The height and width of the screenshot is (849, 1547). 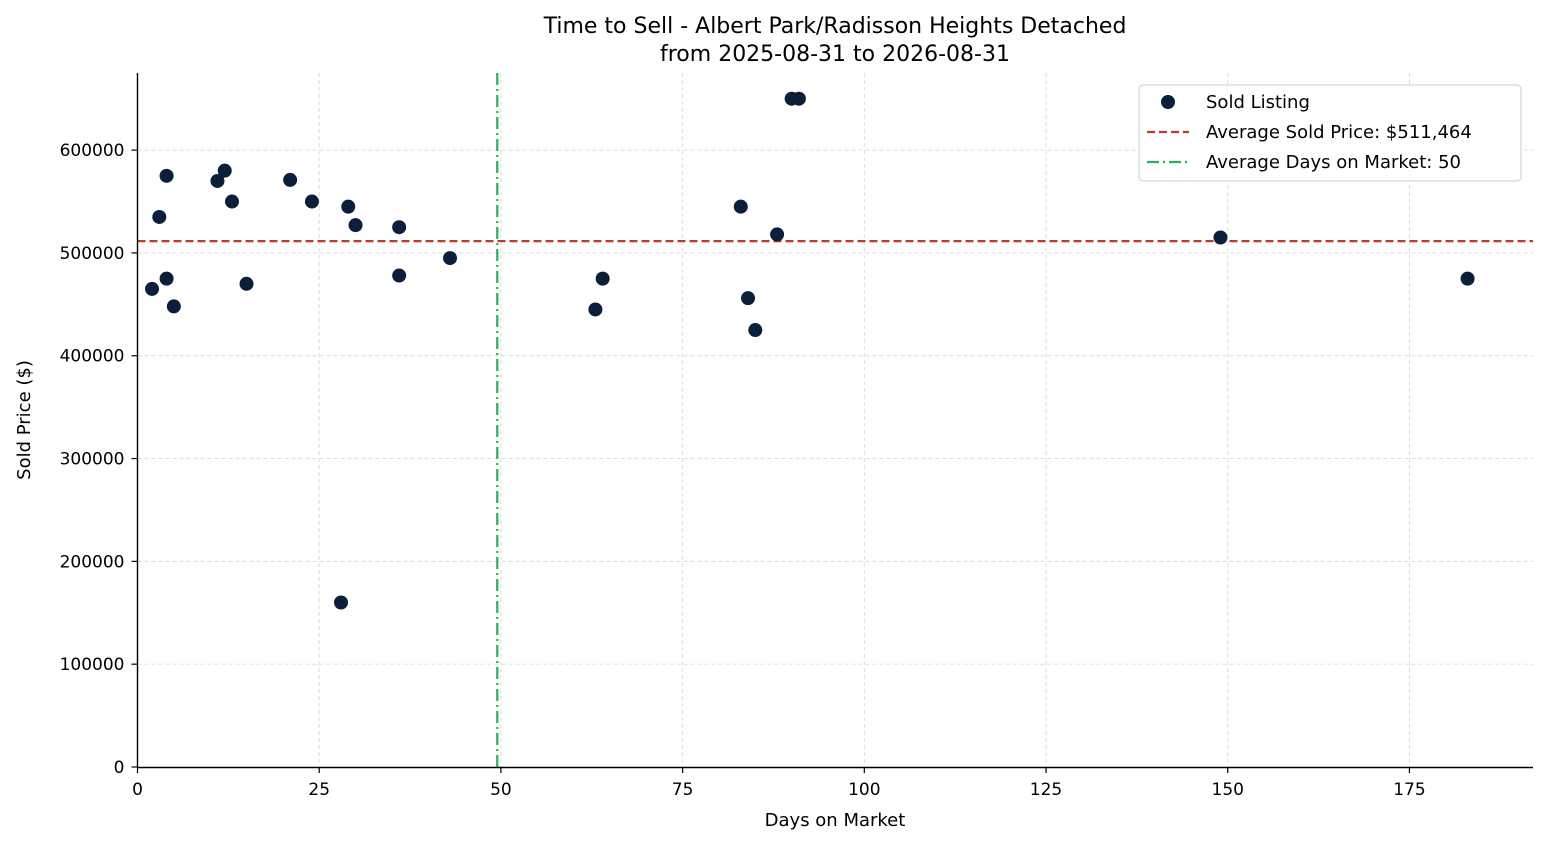 What do you see at coordinates (137, 790) in the screenshot?
I see `x-tick-label: 0` at bounding box center [137, 790].